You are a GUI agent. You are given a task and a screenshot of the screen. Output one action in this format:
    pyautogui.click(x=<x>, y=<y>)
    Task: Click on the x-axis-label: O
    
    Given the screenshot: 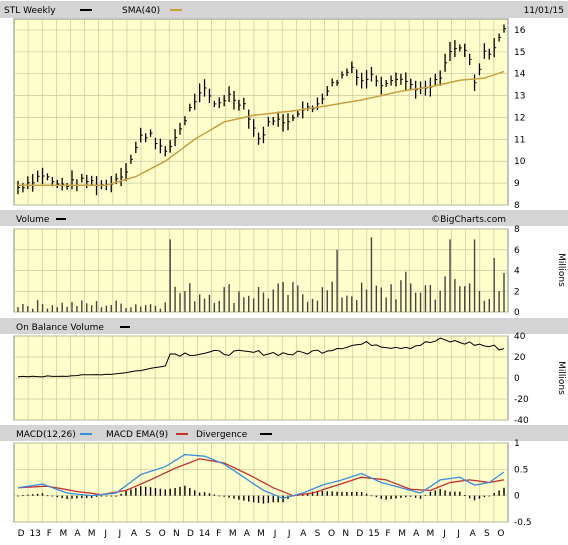 What is the action you would take?
    pyautogui.click(x=331, y=534)
    